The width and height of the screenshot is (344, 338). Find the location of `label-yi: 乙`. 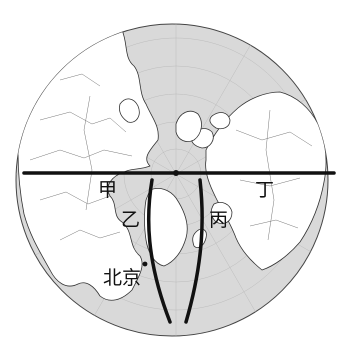

label-yi: 乙 is located at coordinates (130, 220).